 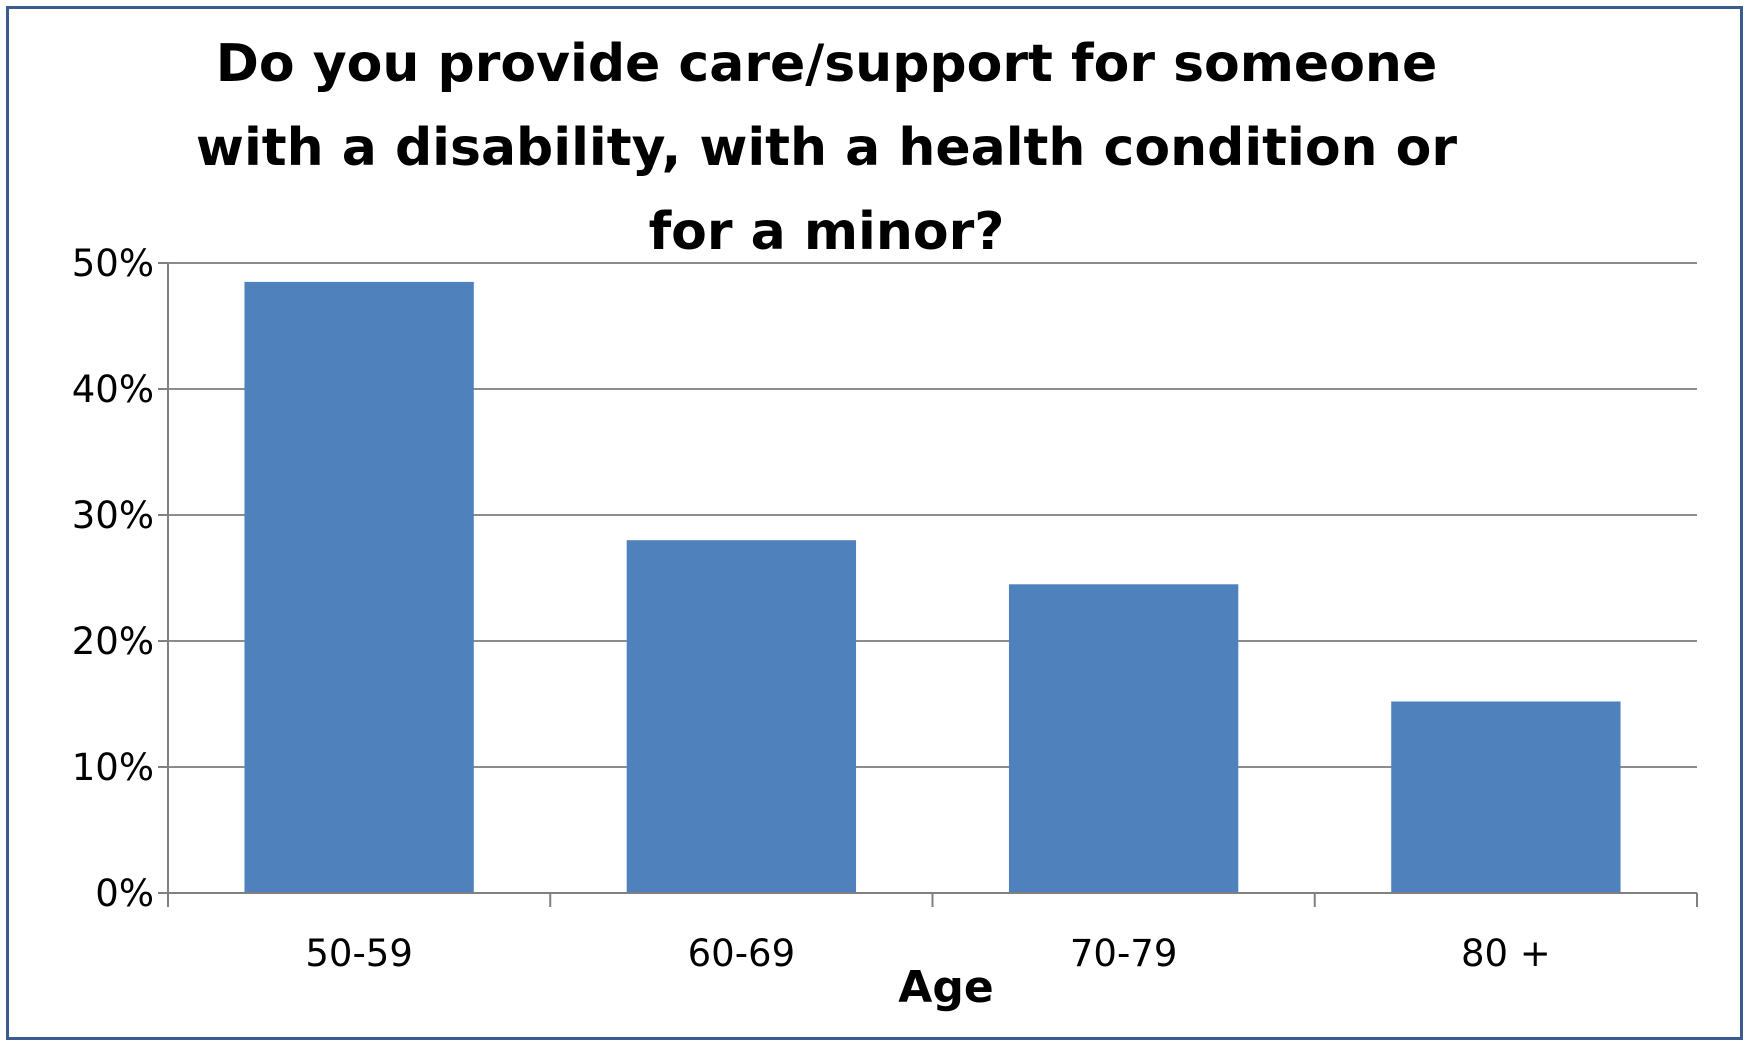 I want to click on y-tick-label: 30%, so click(x=113, y=515).